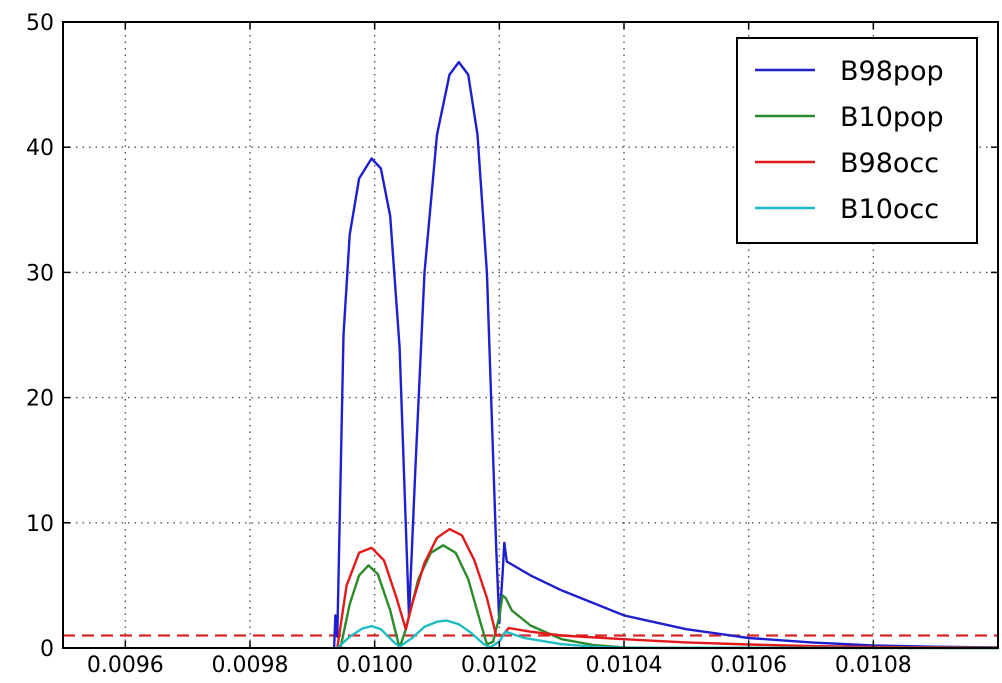 The image size is (1002, 683). What do you see at coordinates (40, 273) in the screenshot?
I see `y-tick-label: 30` at bounding box center [40, 273].